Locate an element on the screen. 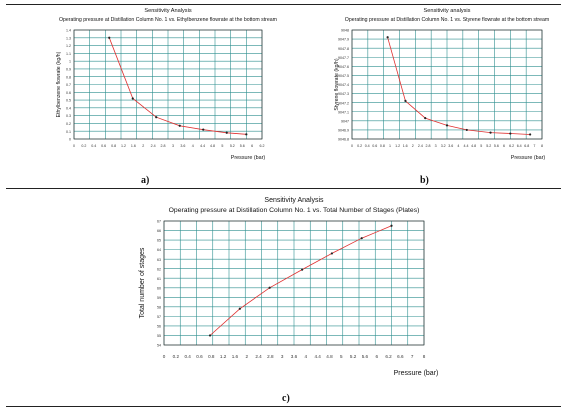 The height and width of the screenshot is (411, 567). panel-label-a: a) is located at coordinates (145, 180).